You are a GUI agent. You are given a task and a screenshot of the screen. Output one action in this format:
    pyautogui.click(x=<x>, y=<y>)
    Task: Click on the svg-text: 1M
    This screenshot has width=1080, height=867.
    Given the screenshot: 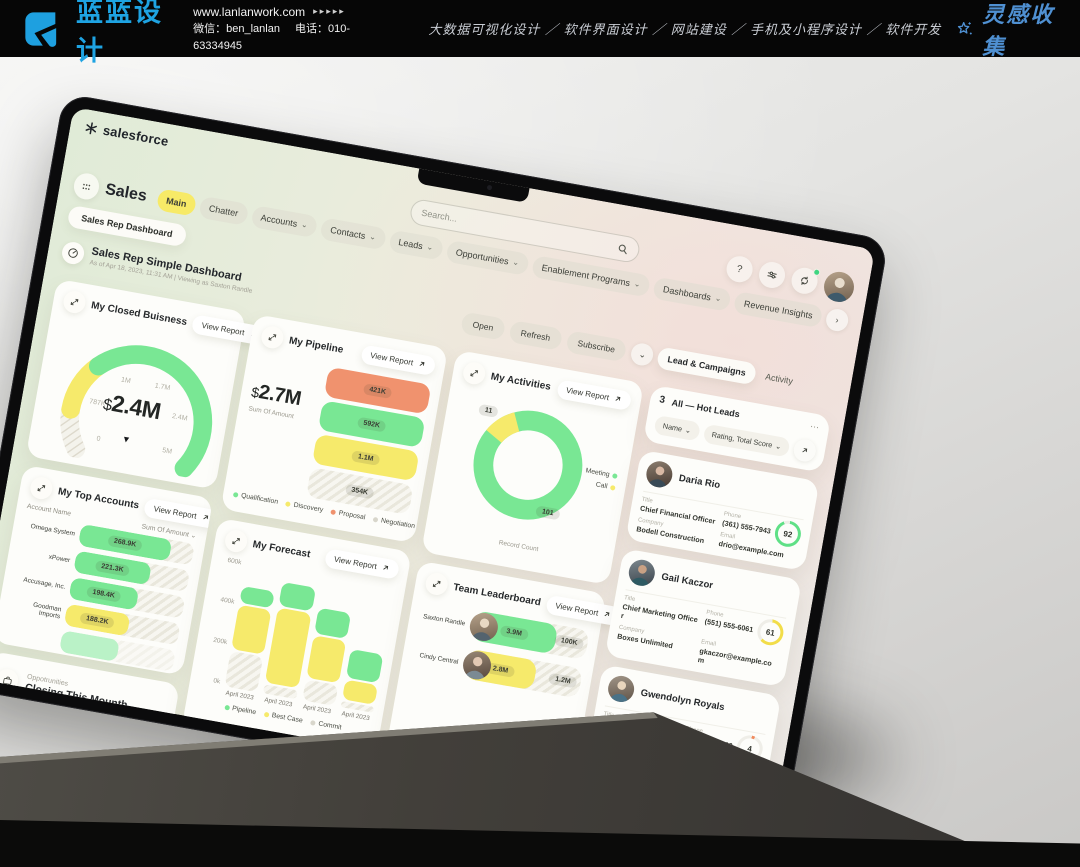 What is the action you would take?
    pyautogui.click(x=125, y=380)
    